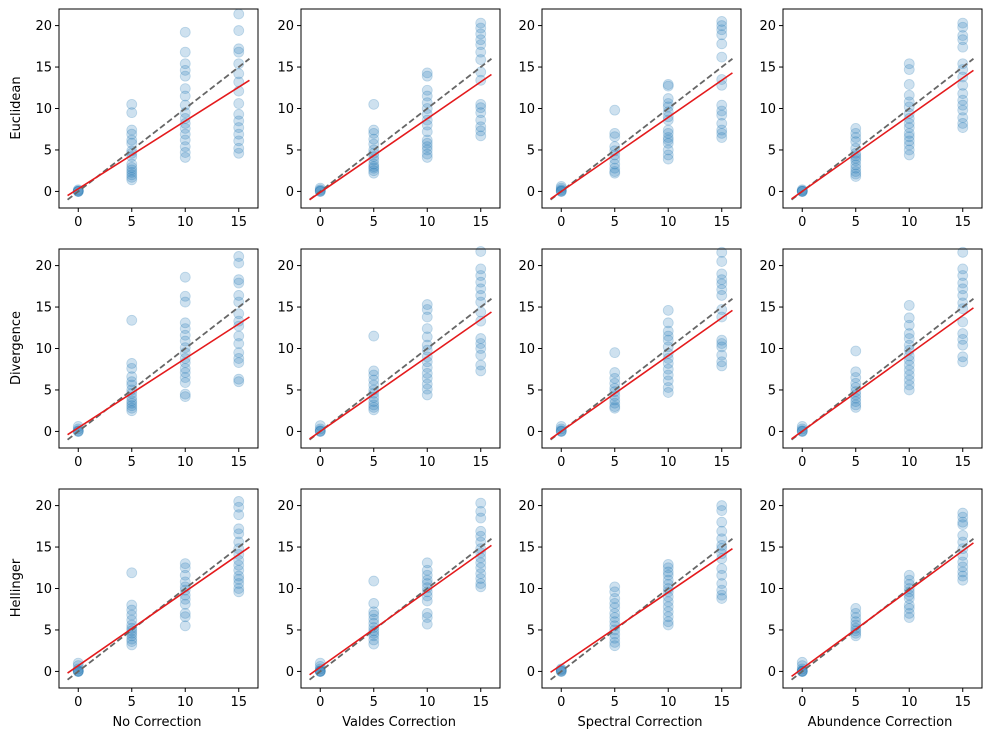 The height and width of the screenshot is (740, 989). What do you see at coordinates (238, 702) in the screenshot?
I see `x-tick-label: 15` at bounding box center [238, 702].